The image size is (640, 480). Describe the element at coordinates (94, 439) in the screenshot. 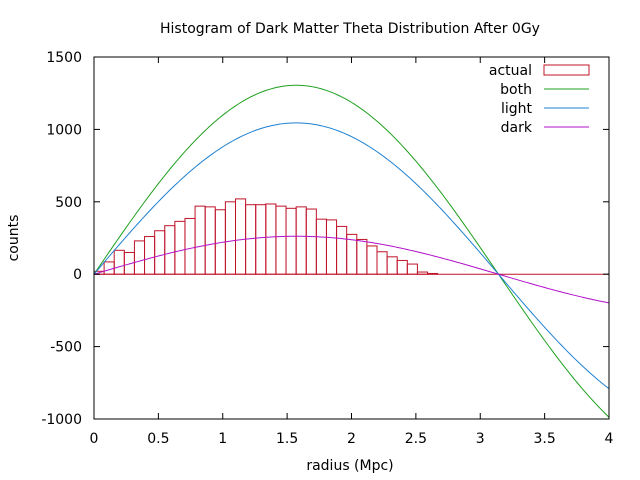

I see `x-tick-label: 0` at that location.